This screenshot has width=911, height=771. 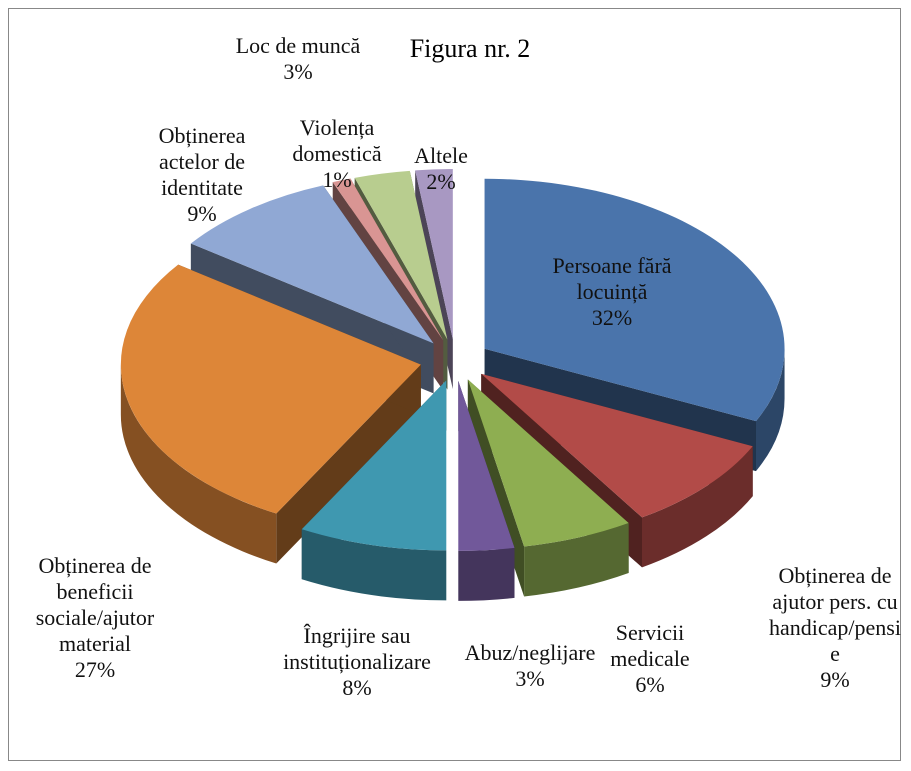 I want to click on chart-title: Figura nr. 2, so click(x=470, y=48).